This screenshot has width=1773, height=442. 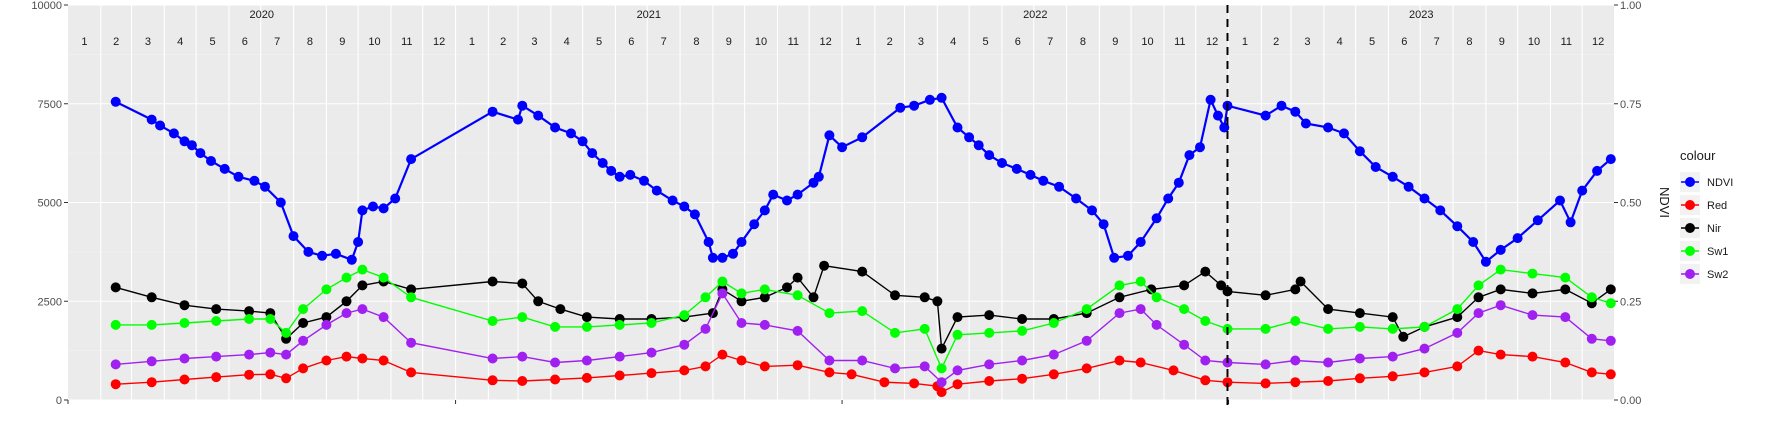 What do you see at coordinates (696, 42) in the screenshot?
I see `month-label: 8` at bounding box center [696, 42].